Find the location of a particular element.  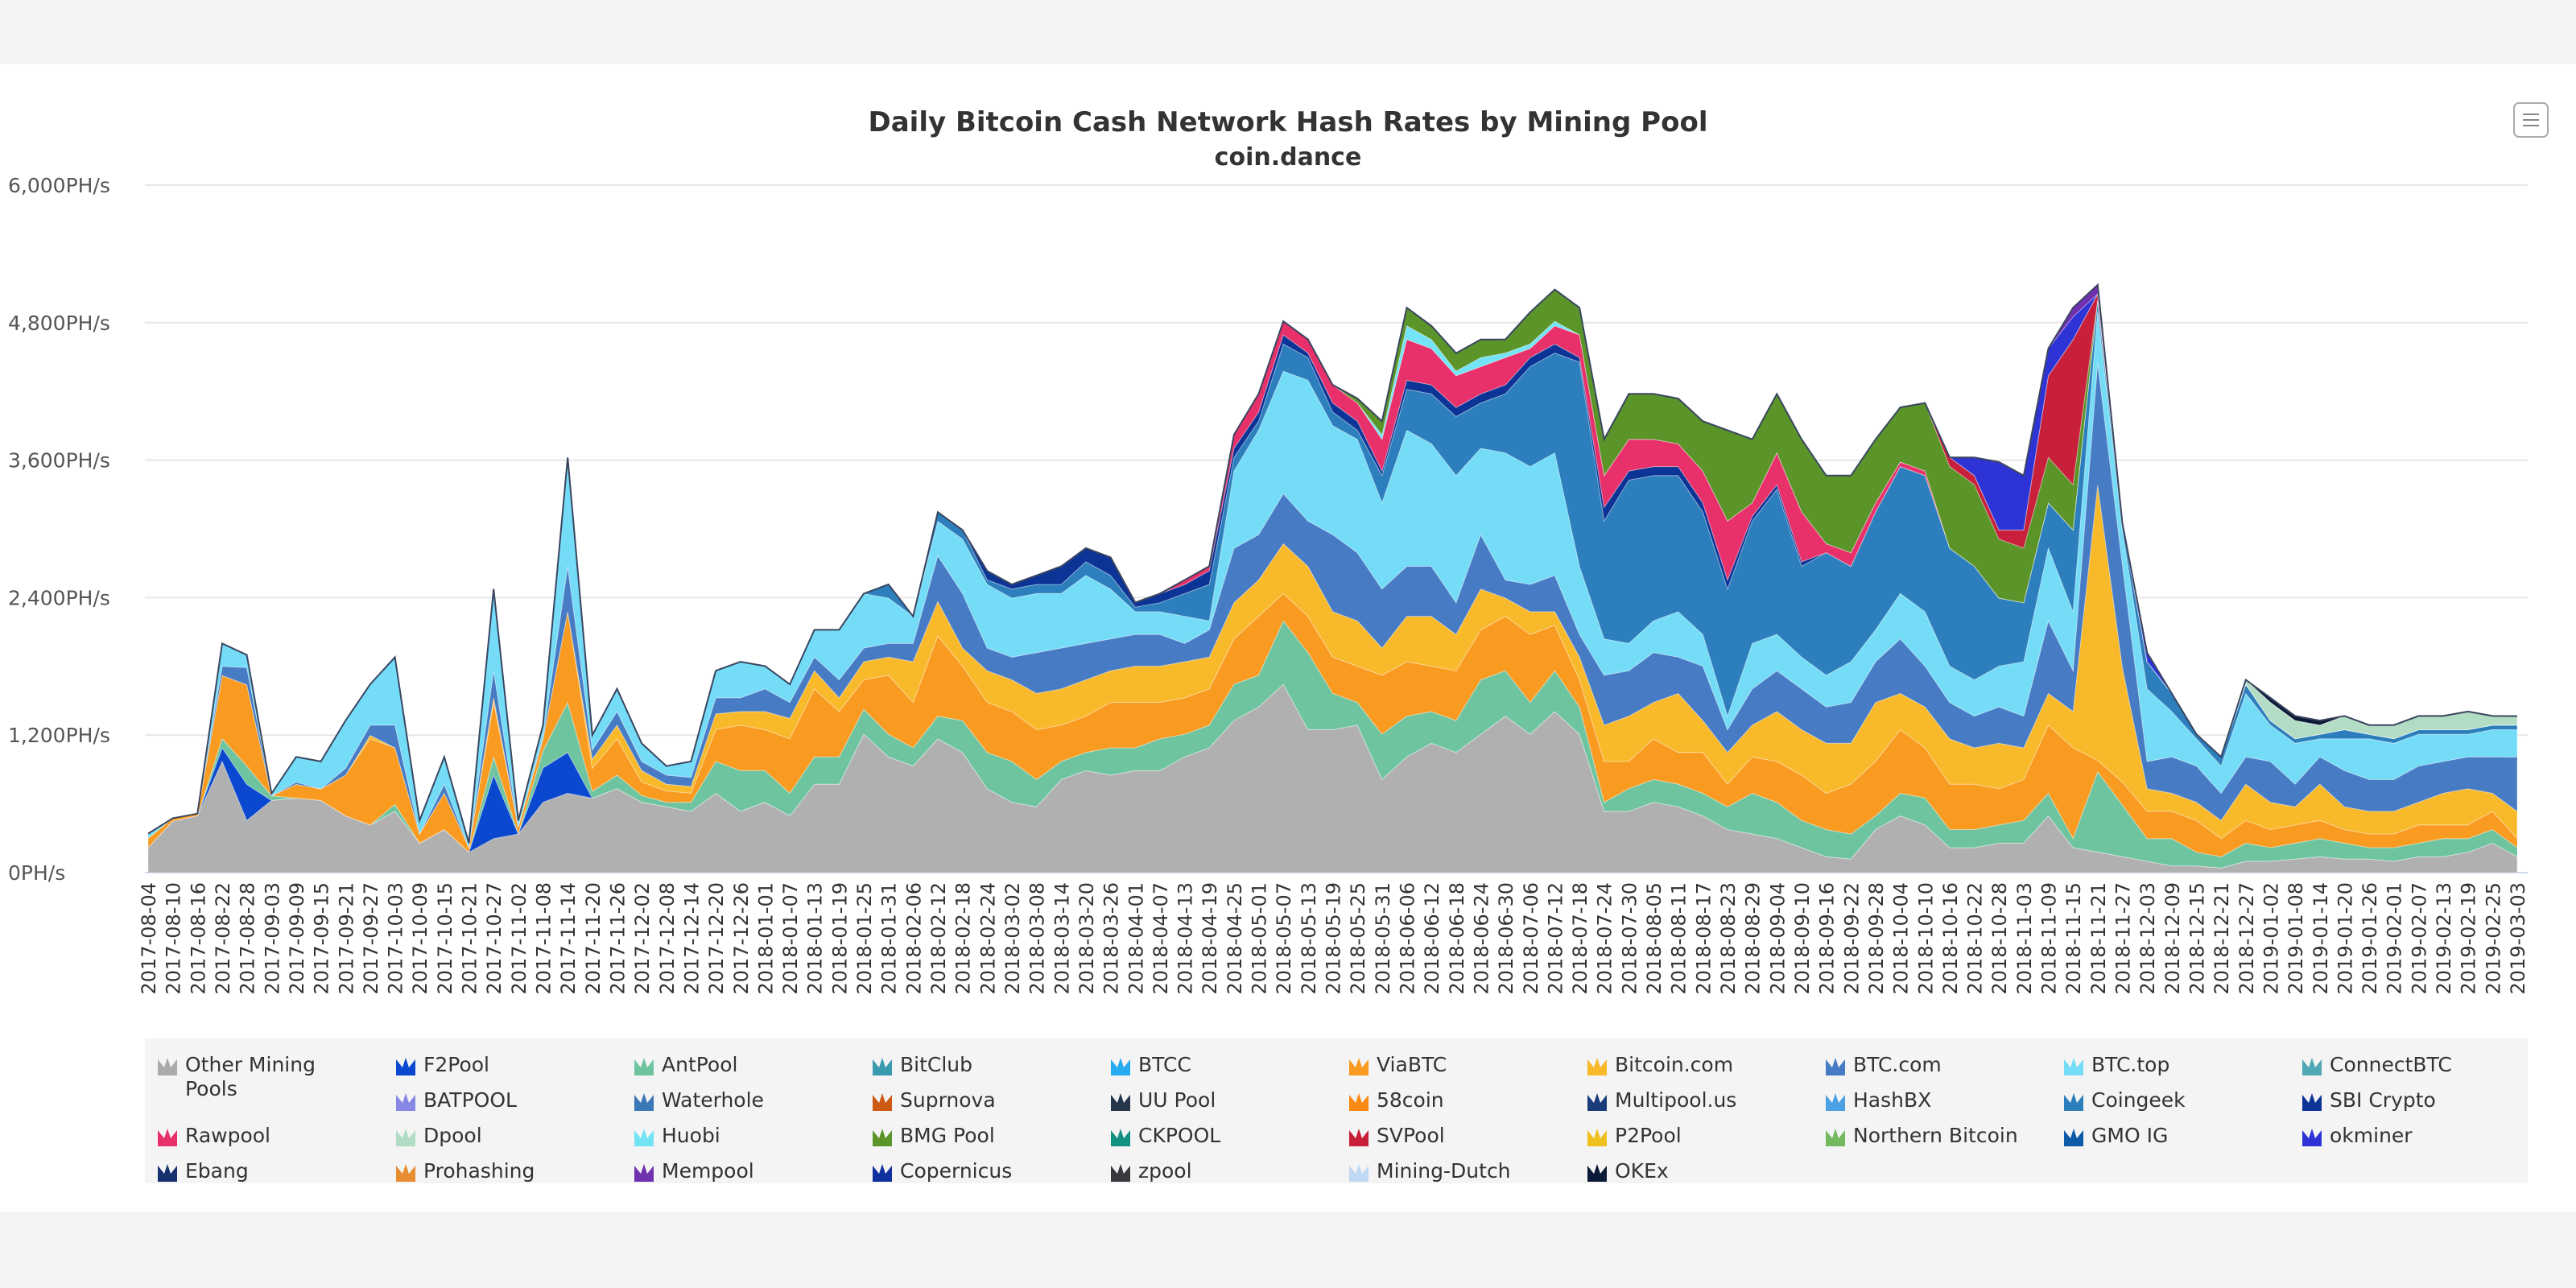

legend-item: BTC.com is located at coordinates (1945, 1070).